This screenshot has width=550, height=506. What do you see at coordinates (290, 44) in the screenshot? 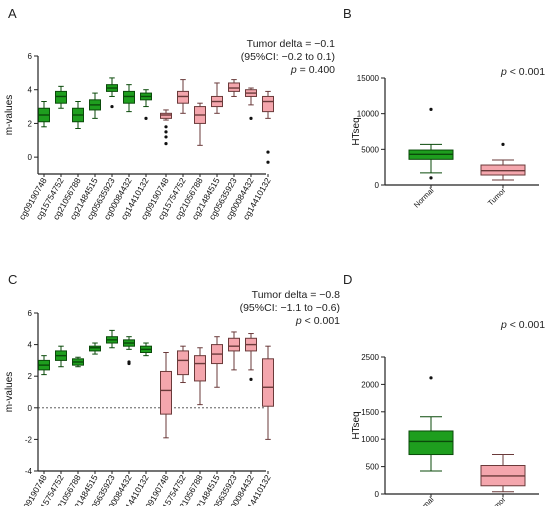
I see `annotation-delta: Tumor delta = −0.1` at bounding box center [290, 44].